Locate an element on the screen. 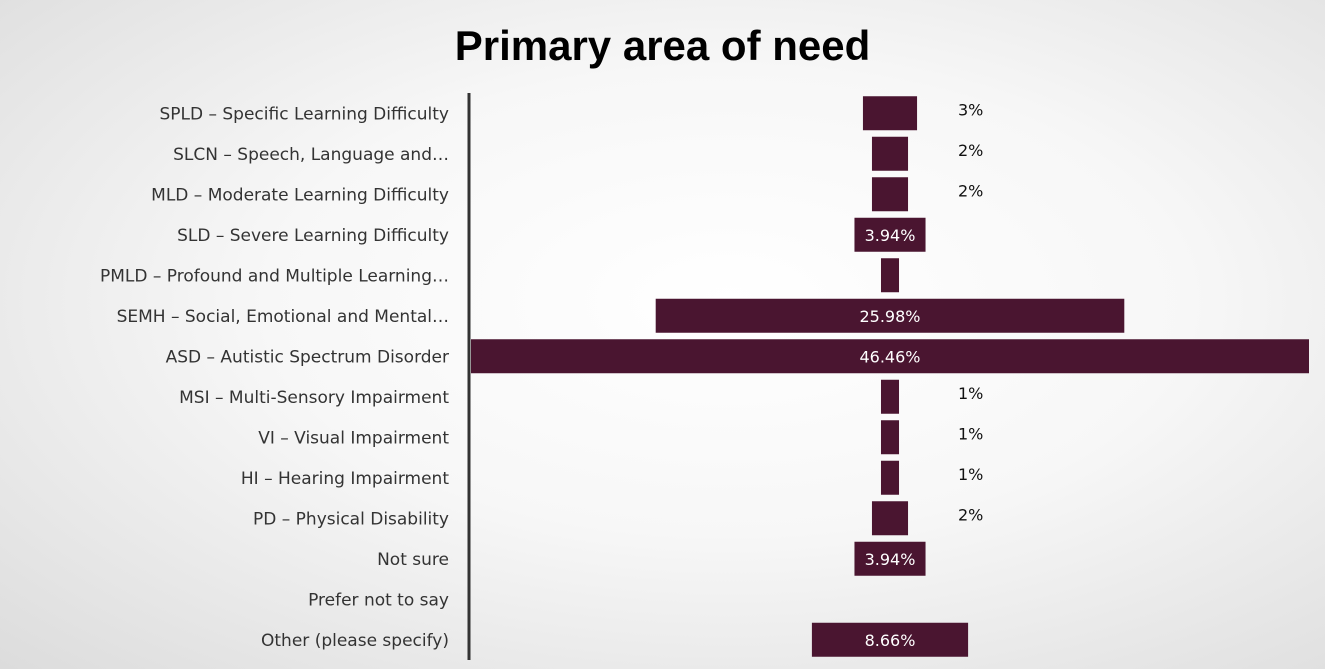  data-label: 3% is located at coordinates (970, 109).